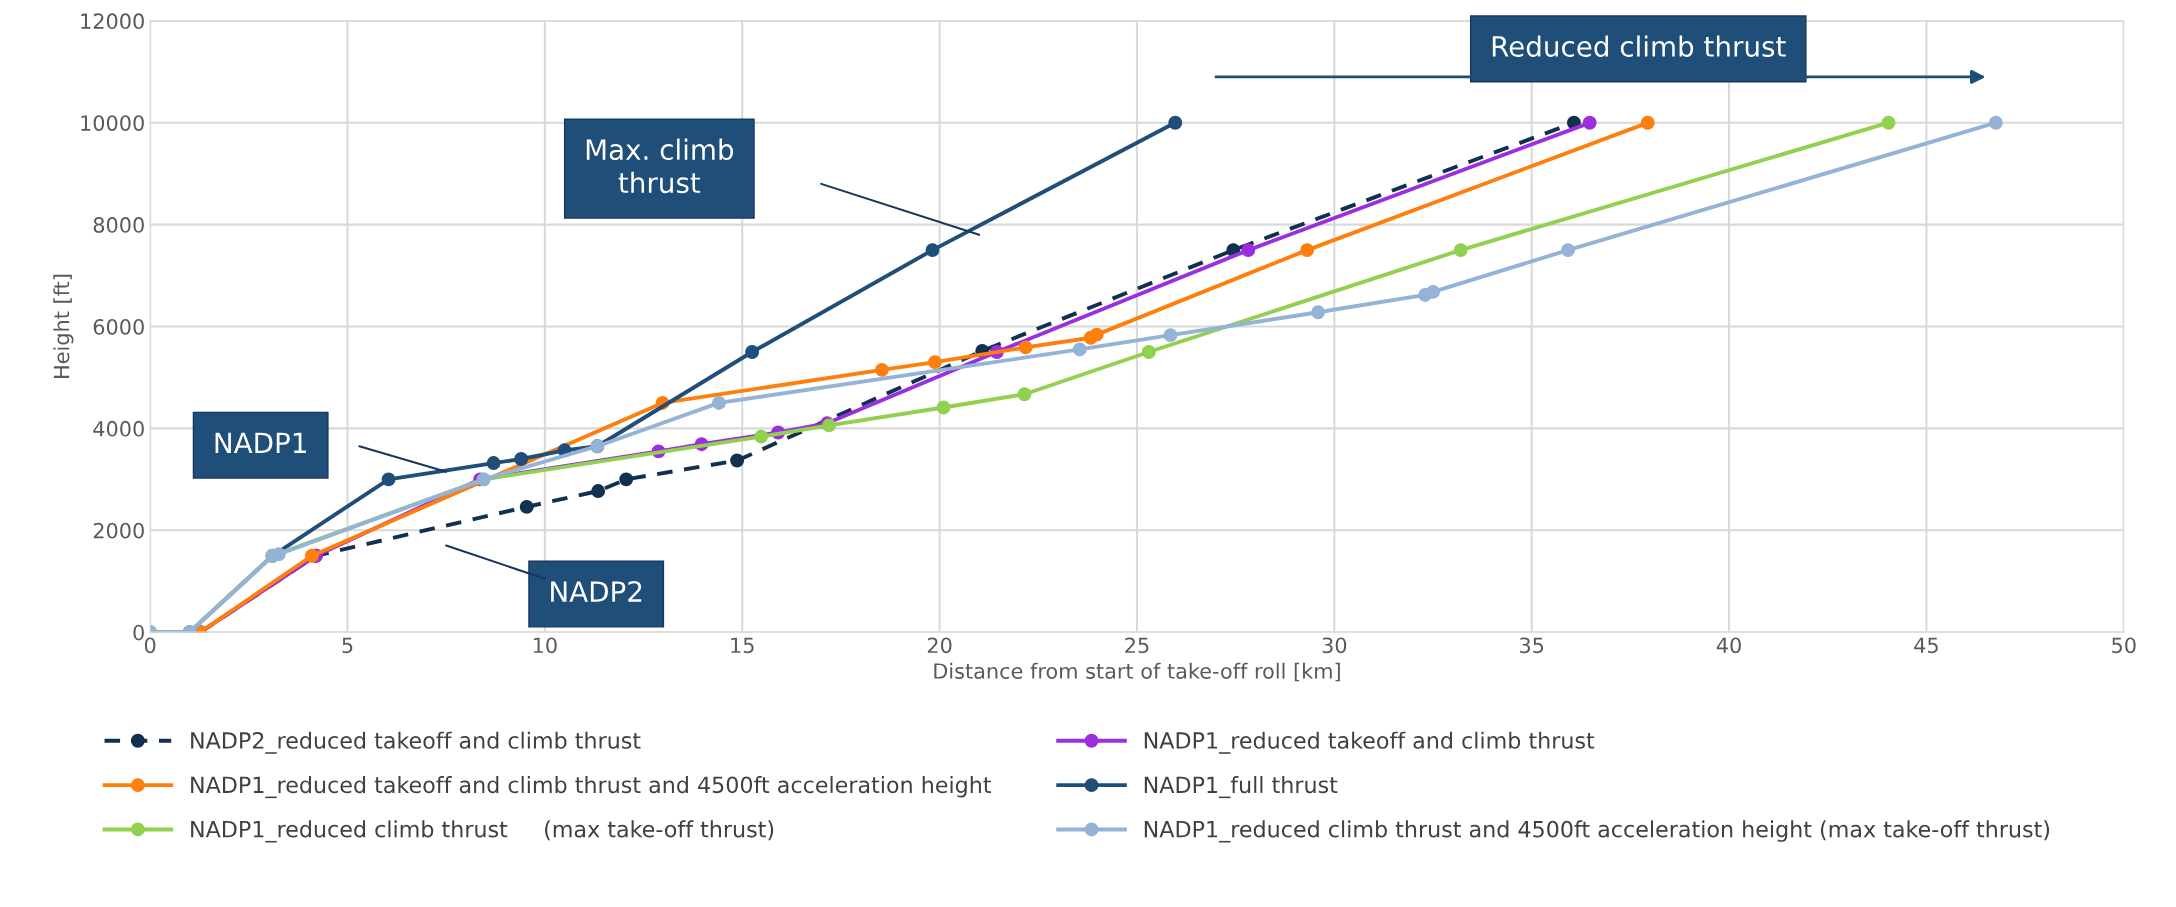 The height and width of the screenshot is (907, 2176). I want to click on legend-label: NADP2_reduced takeoff and climb thrust, so click(416, 742).